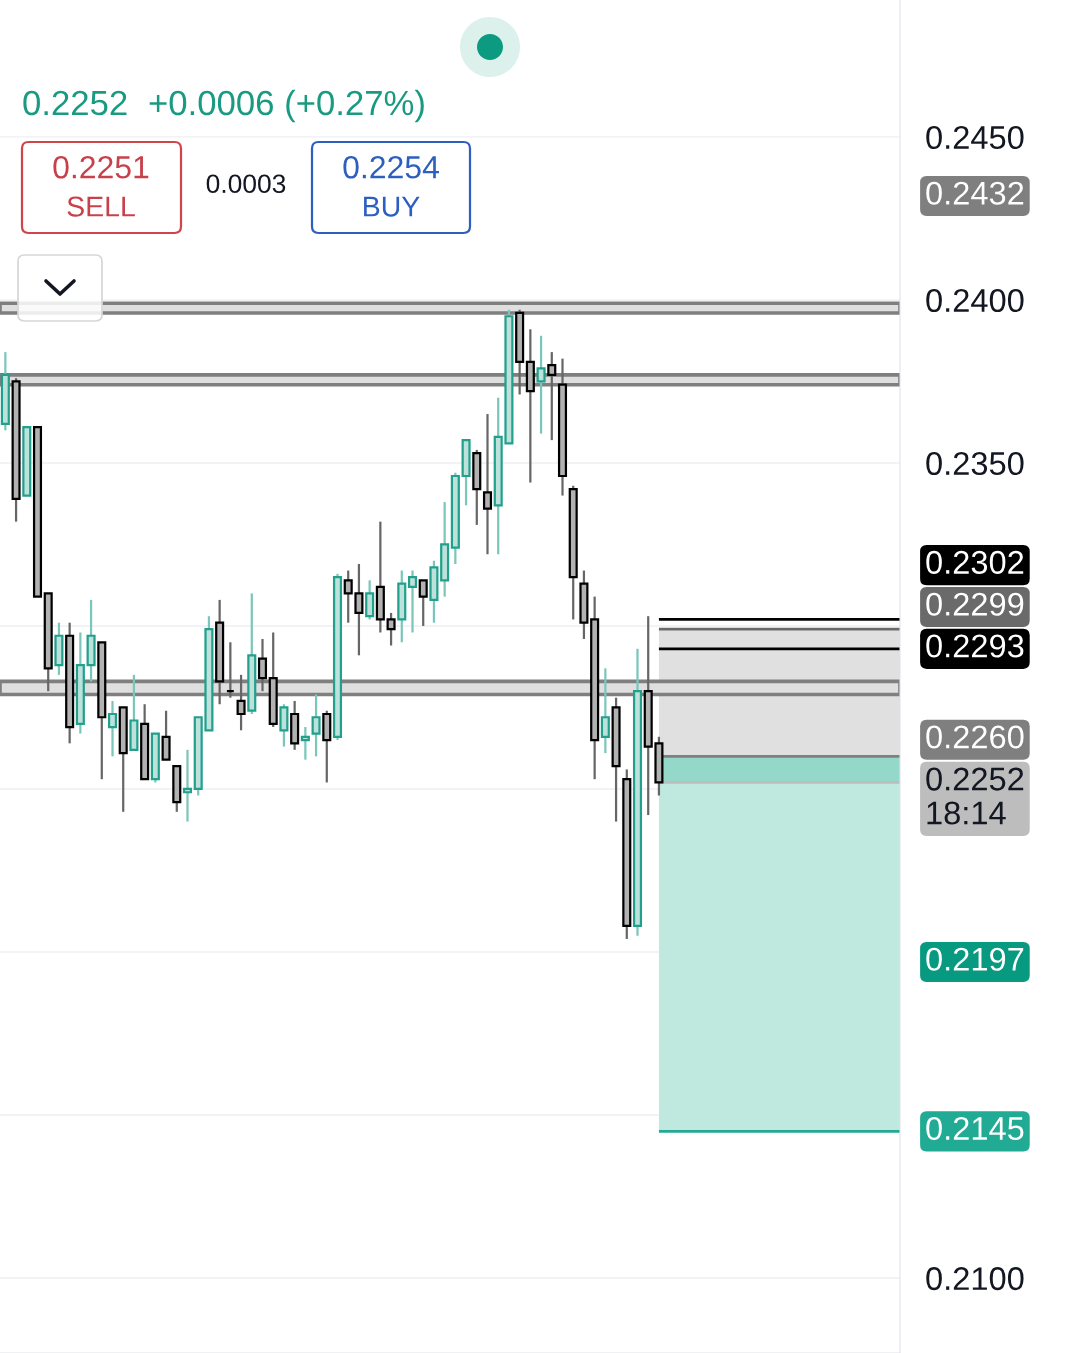  Describe the element at coordinates (975, 300) in the screenshot. I see `y-tick-label: 0.2400` at that location.